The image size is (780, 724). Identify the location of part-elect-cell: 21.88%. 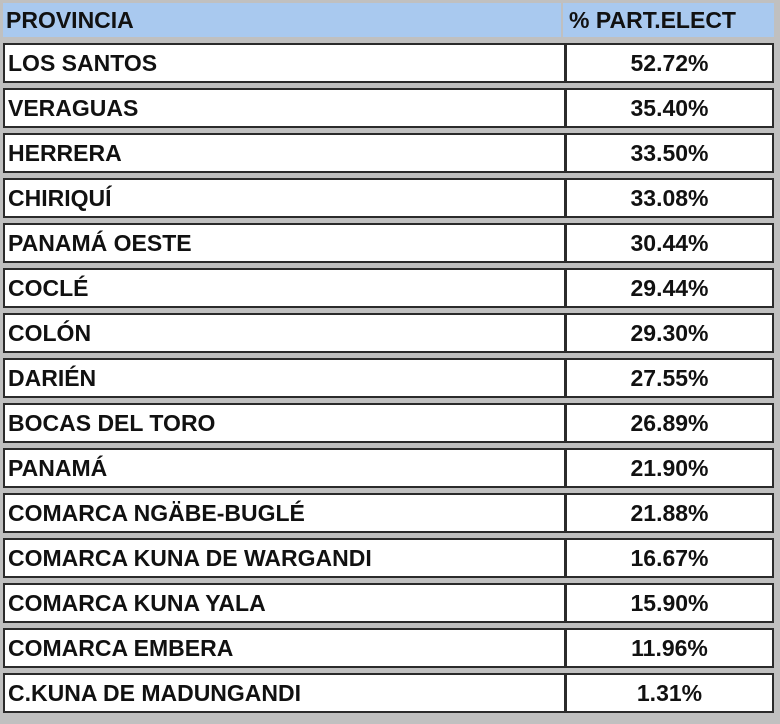
(669, 513).